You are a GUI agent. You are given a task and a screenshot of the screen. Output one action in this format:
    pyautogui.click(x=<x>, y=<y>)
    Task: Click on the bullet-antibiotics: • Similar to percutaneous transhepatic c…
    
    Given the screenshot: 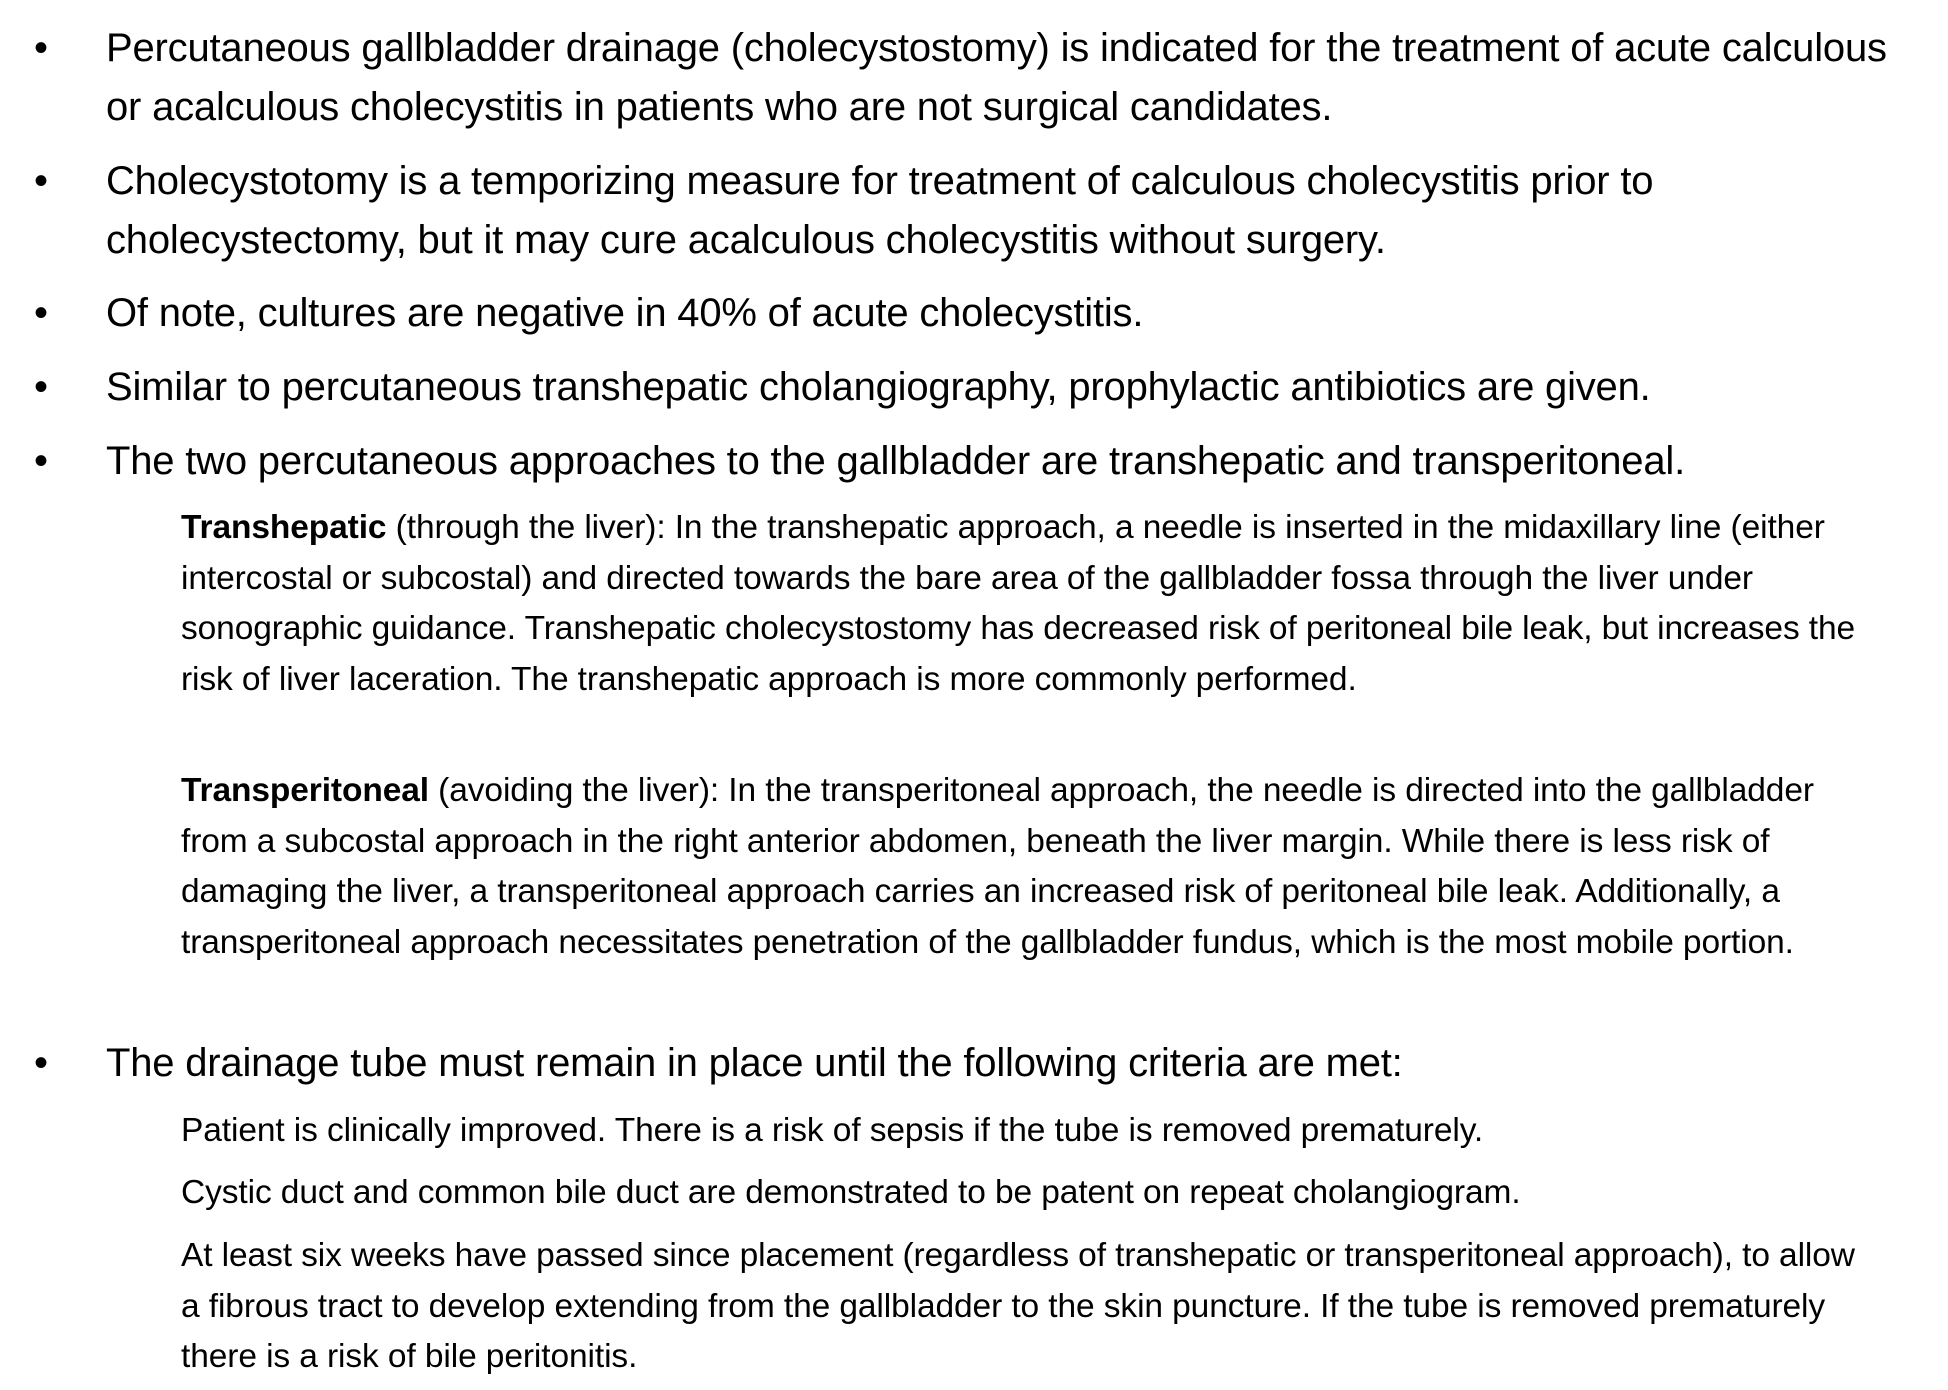 What is the action you would take?
    pyautogui.click(x=974, y=387)
    